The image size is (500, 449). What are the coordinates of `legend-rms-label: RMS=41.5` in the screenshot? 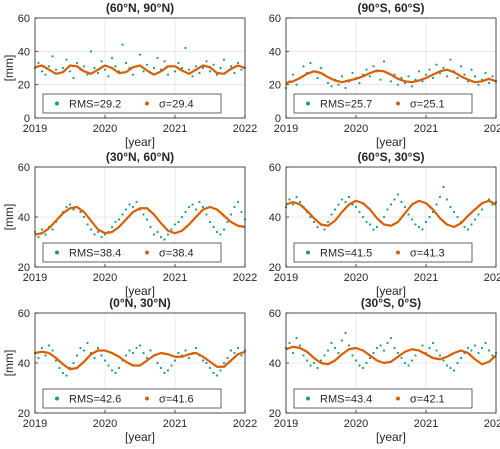 It's located at (346, 254).